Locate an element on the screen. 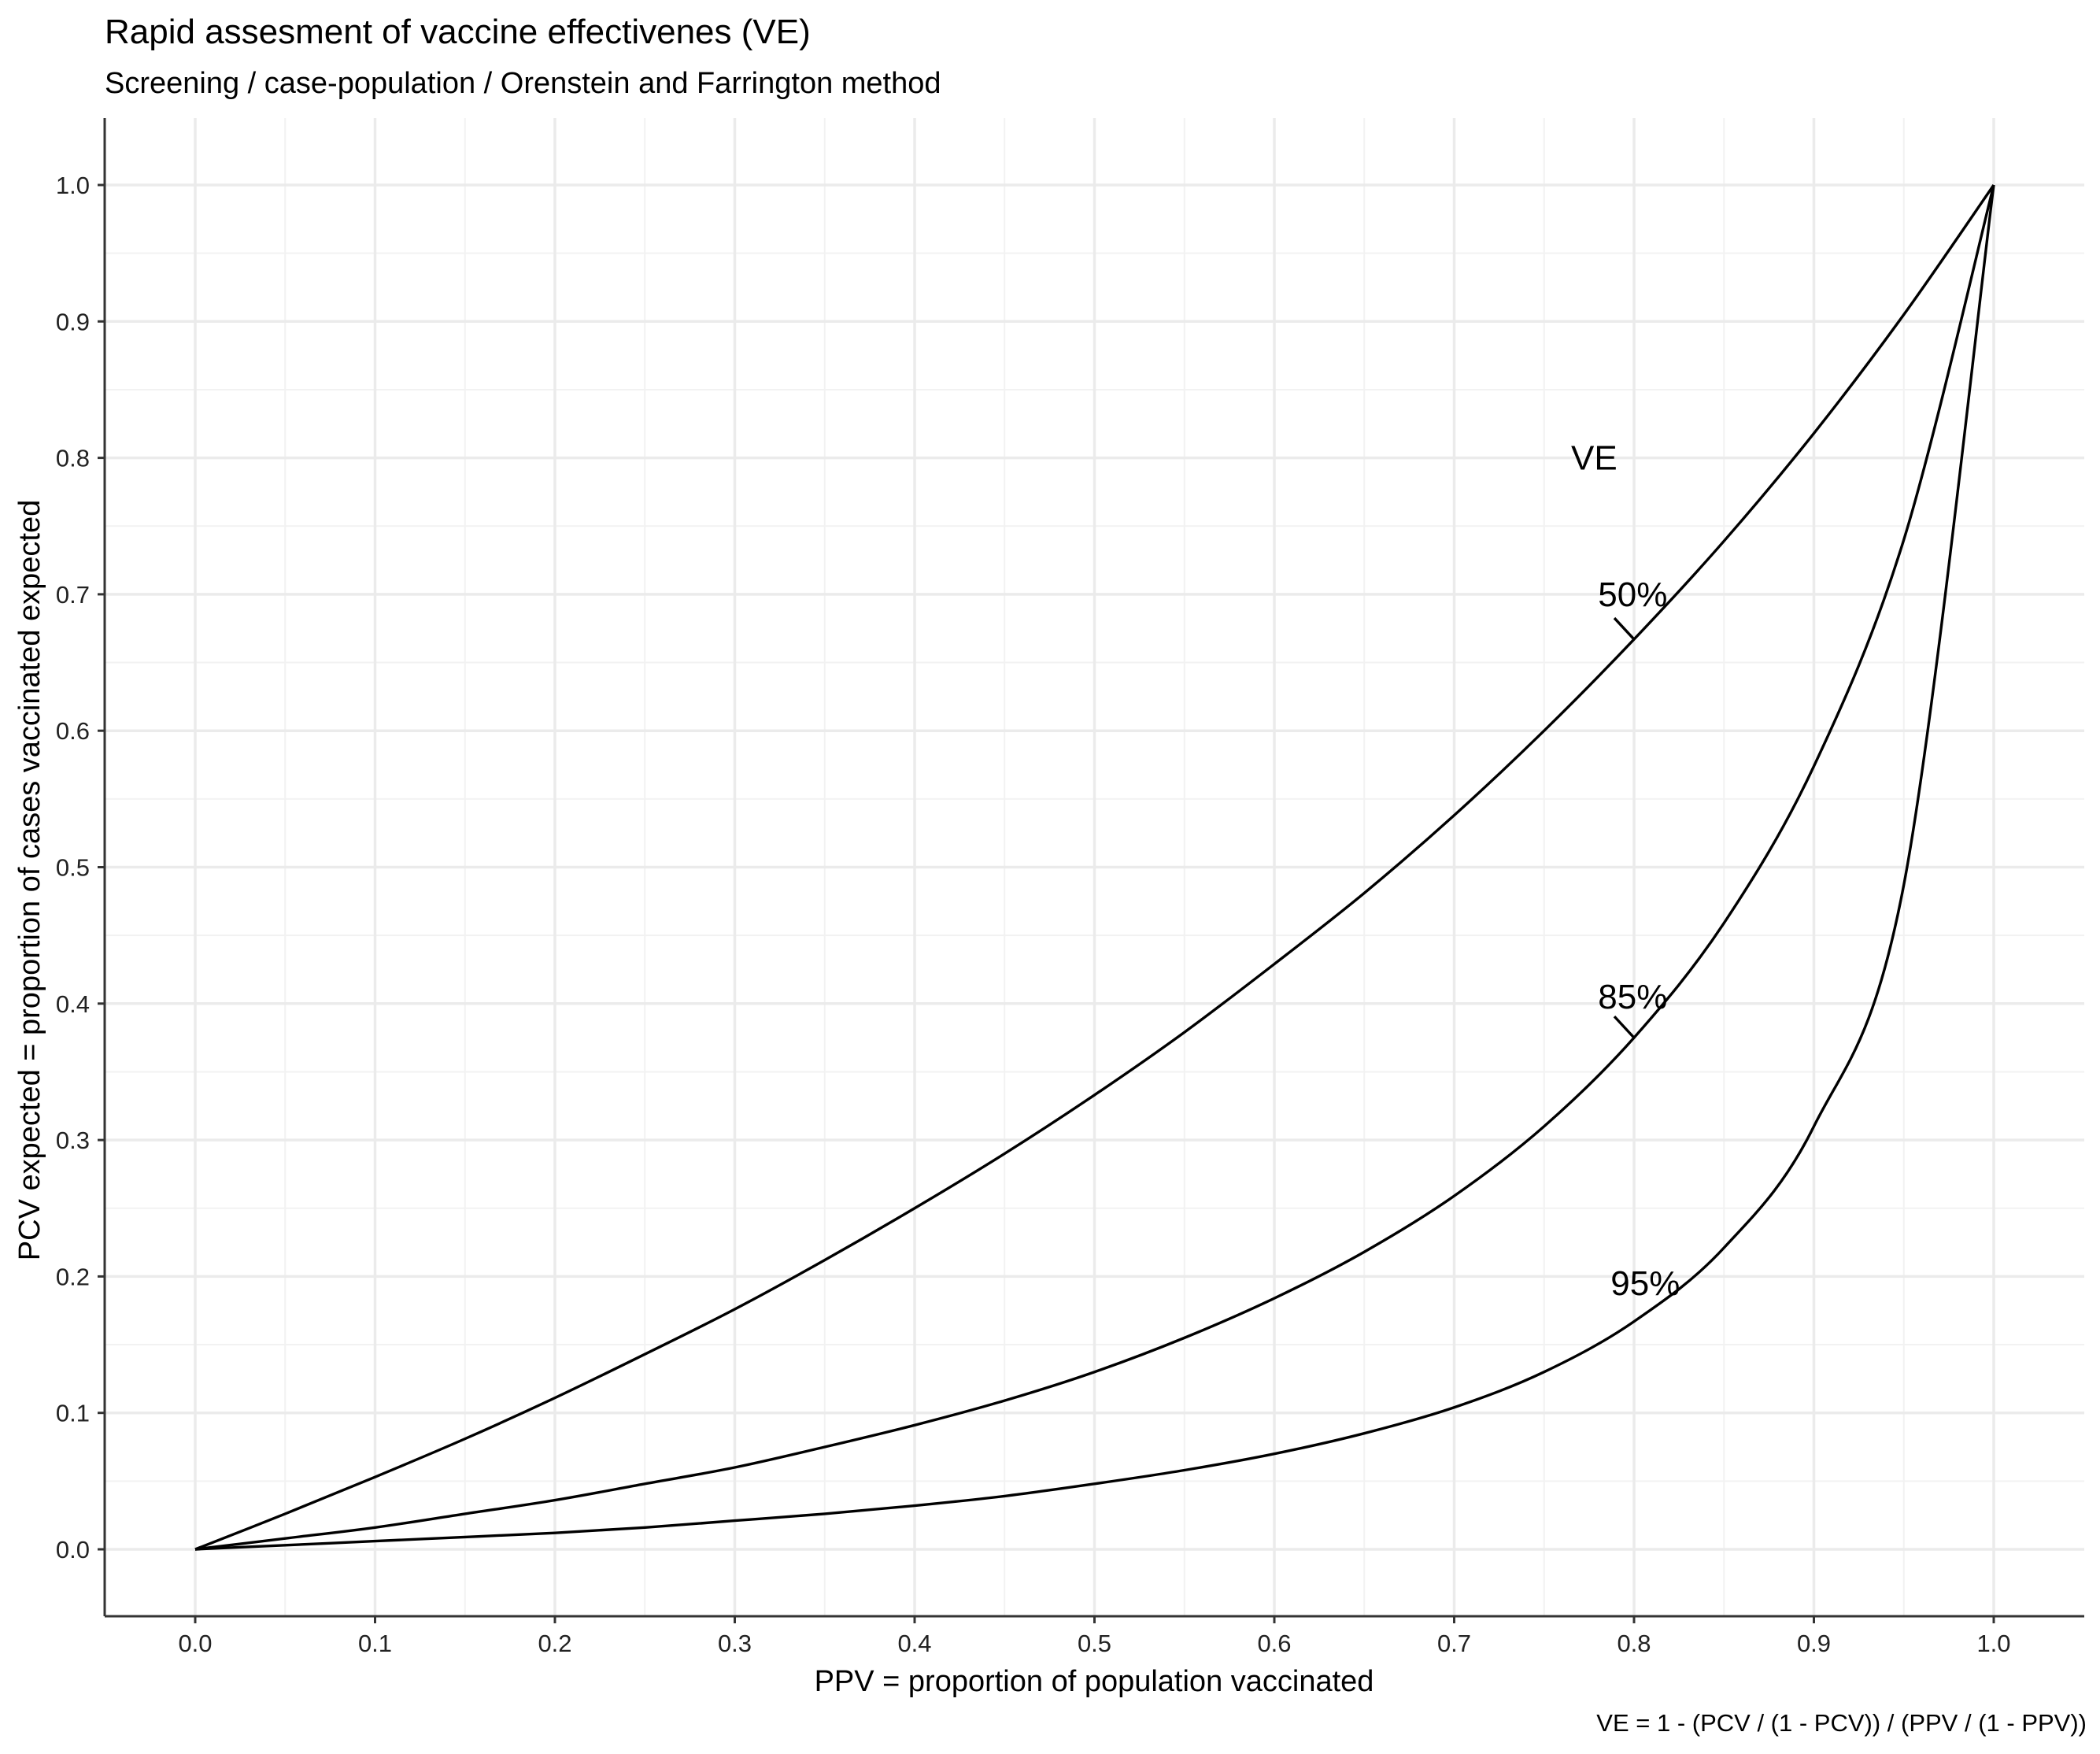 Image resolution: width=2100 pixels, height=1754 pixels. y-tick-label: 0.2 is located at coordinates (73, 1276).